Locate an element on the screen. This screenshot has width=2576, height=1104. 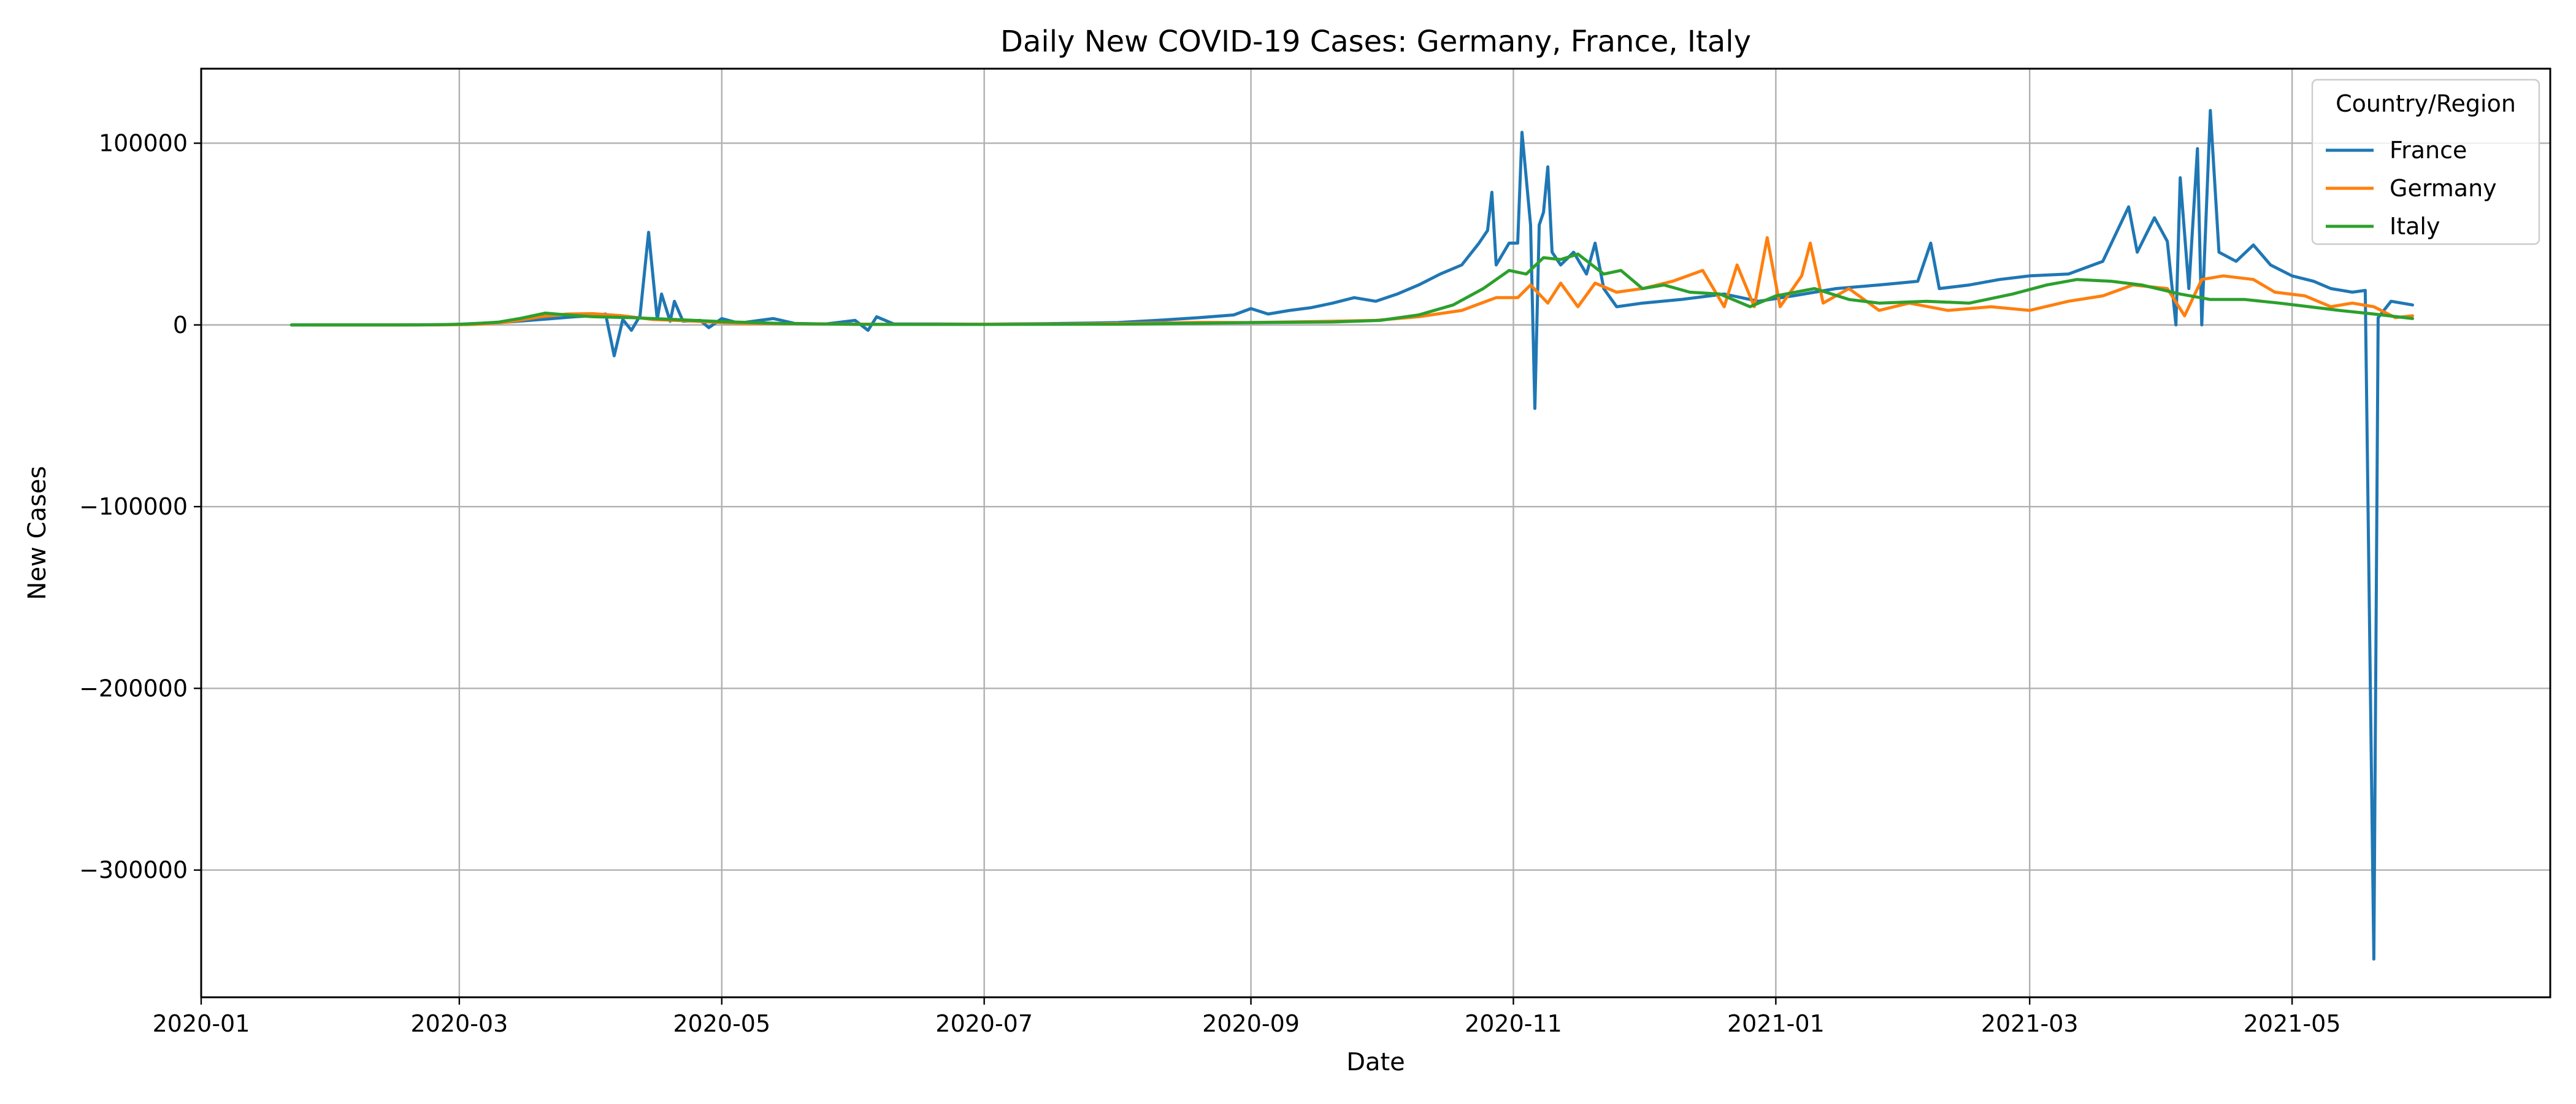
legend-title: Country/Region is located at coordinates (2426, 103).